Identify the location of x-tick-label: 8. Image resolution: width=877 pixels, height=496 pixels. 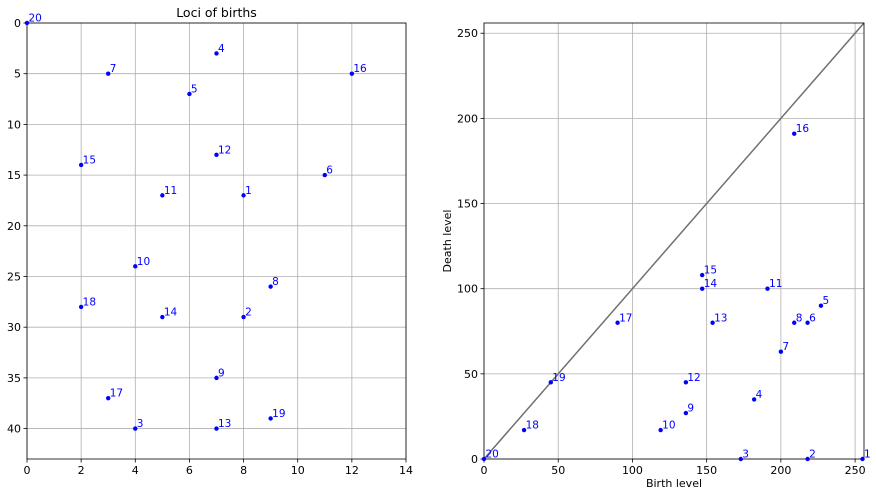
(243, 470).